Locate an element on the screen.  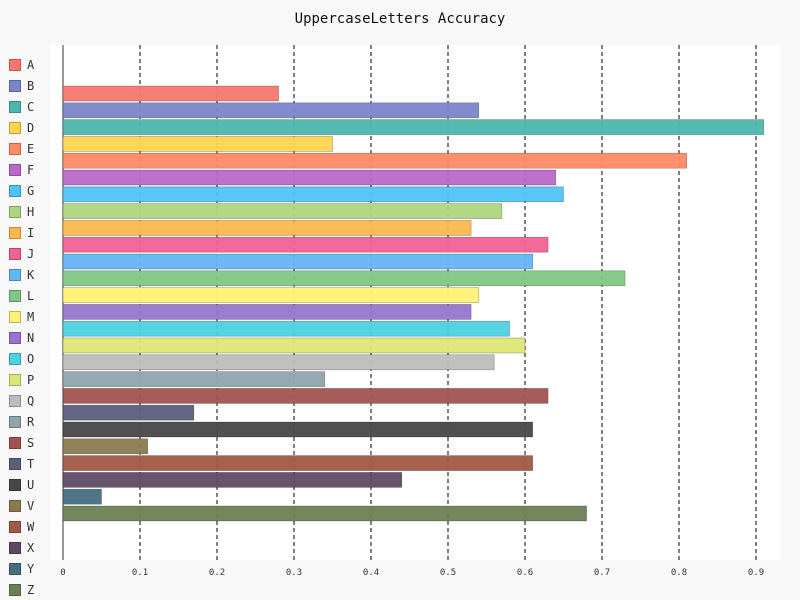
bar-P is located at coordinates (294, 345).